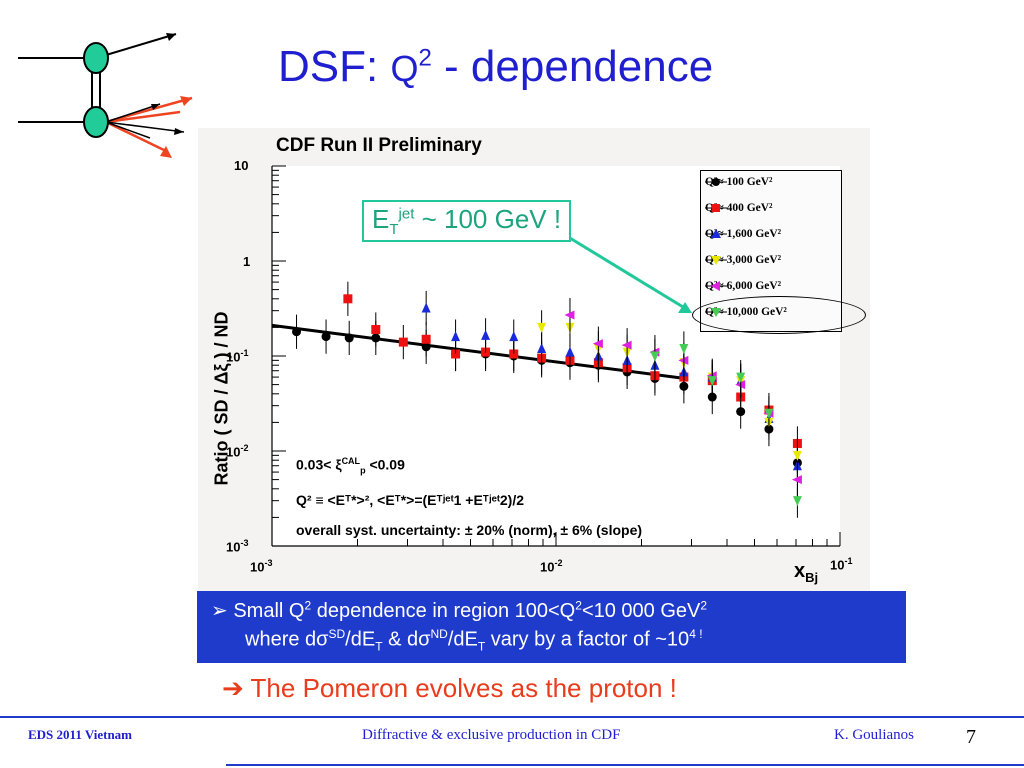 Image resolution: width=1024 pixels, height=768 pixels. I want to click on page-number: 7, so click(971, 737).